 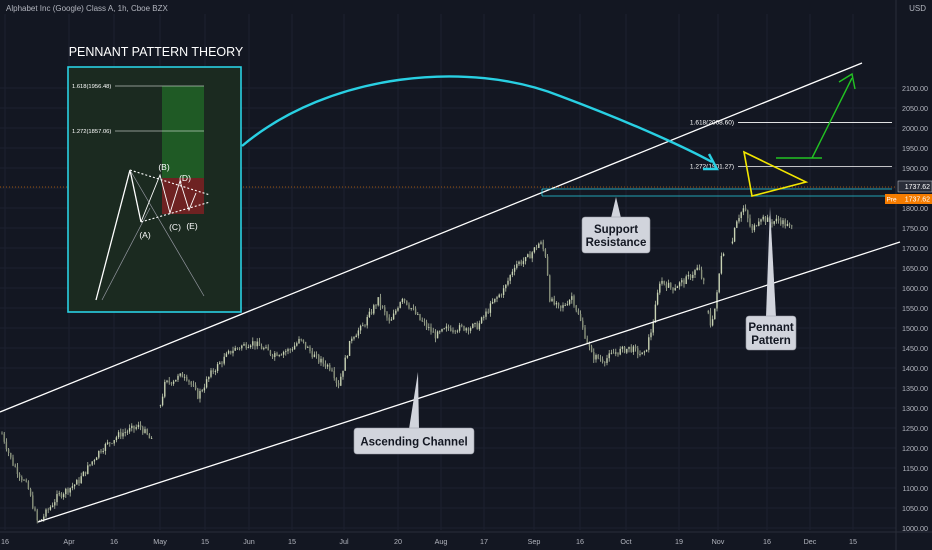 What do you see at coordinates (441, 541) in the screenshot?
I see `x-tick-label: Aug` at bounding box center [441, 541].